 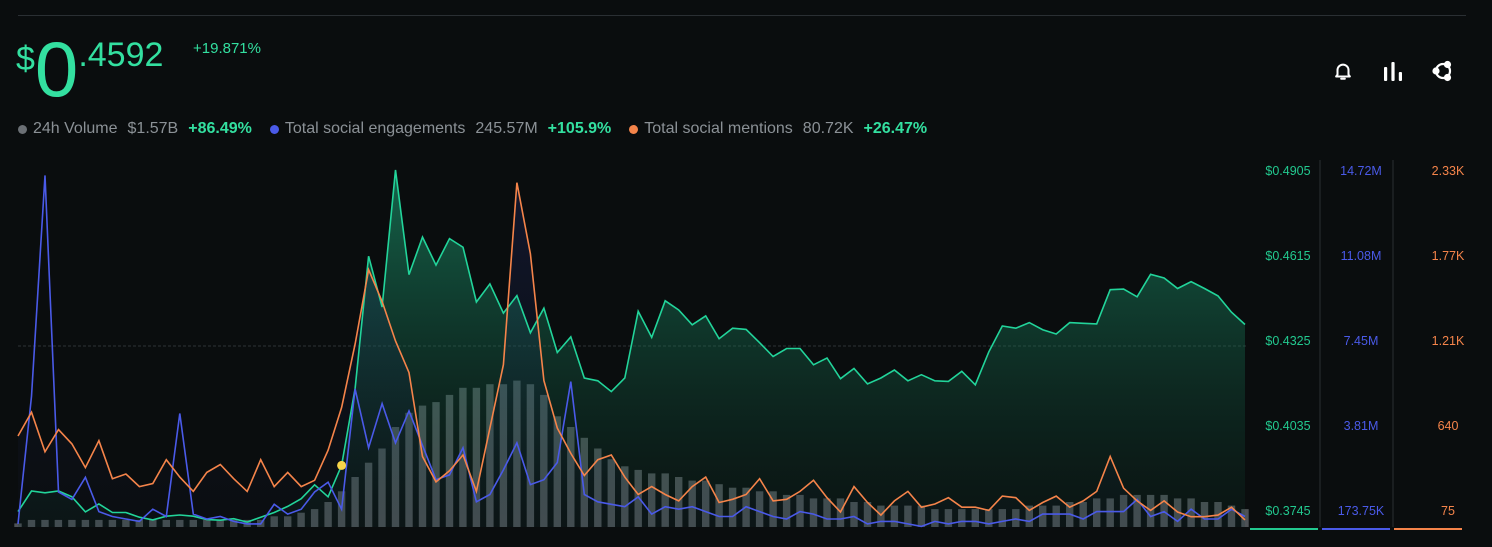 What do you see at coordinates (718, 128) in the screenshot?
I see `legend-label: Total social mentions` at bounding box center [718, 128].